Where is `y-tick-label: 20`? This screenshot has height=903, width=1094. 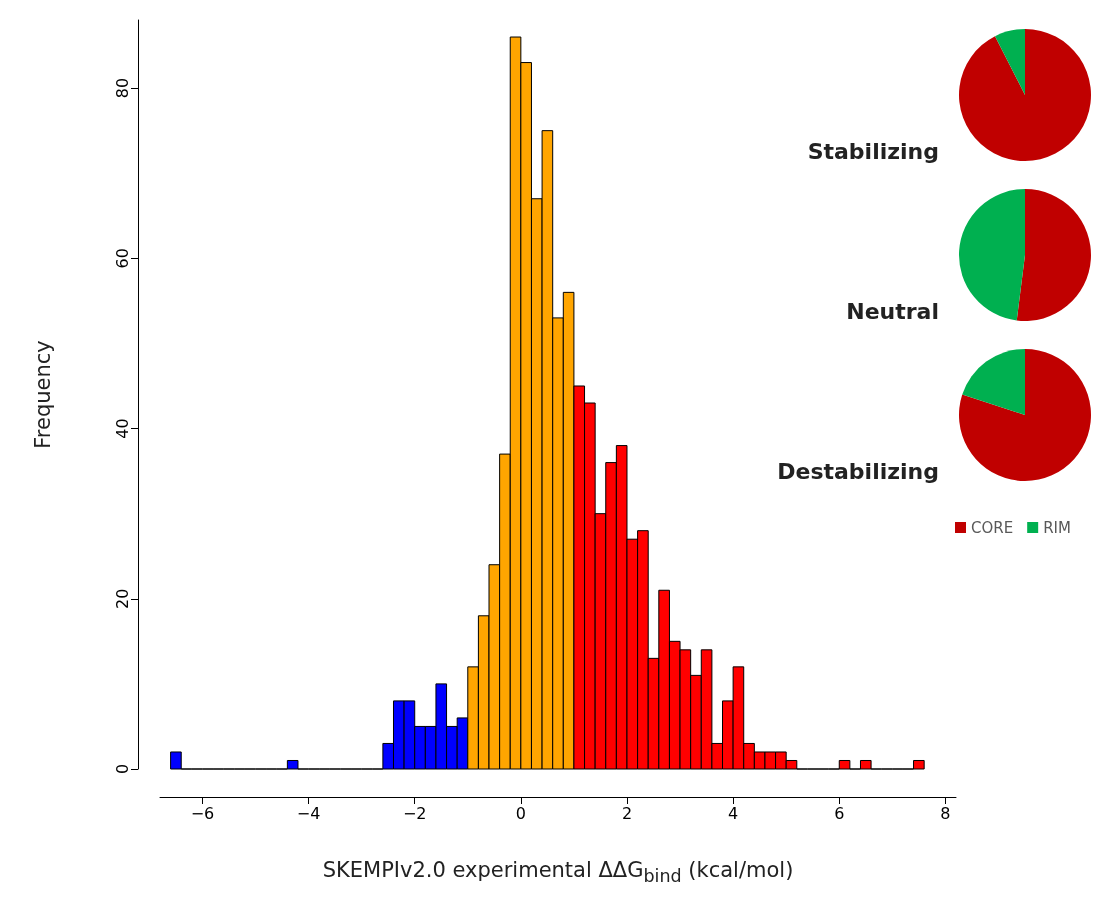
y-tick-label: 20 is located at coordinates (122, 598).